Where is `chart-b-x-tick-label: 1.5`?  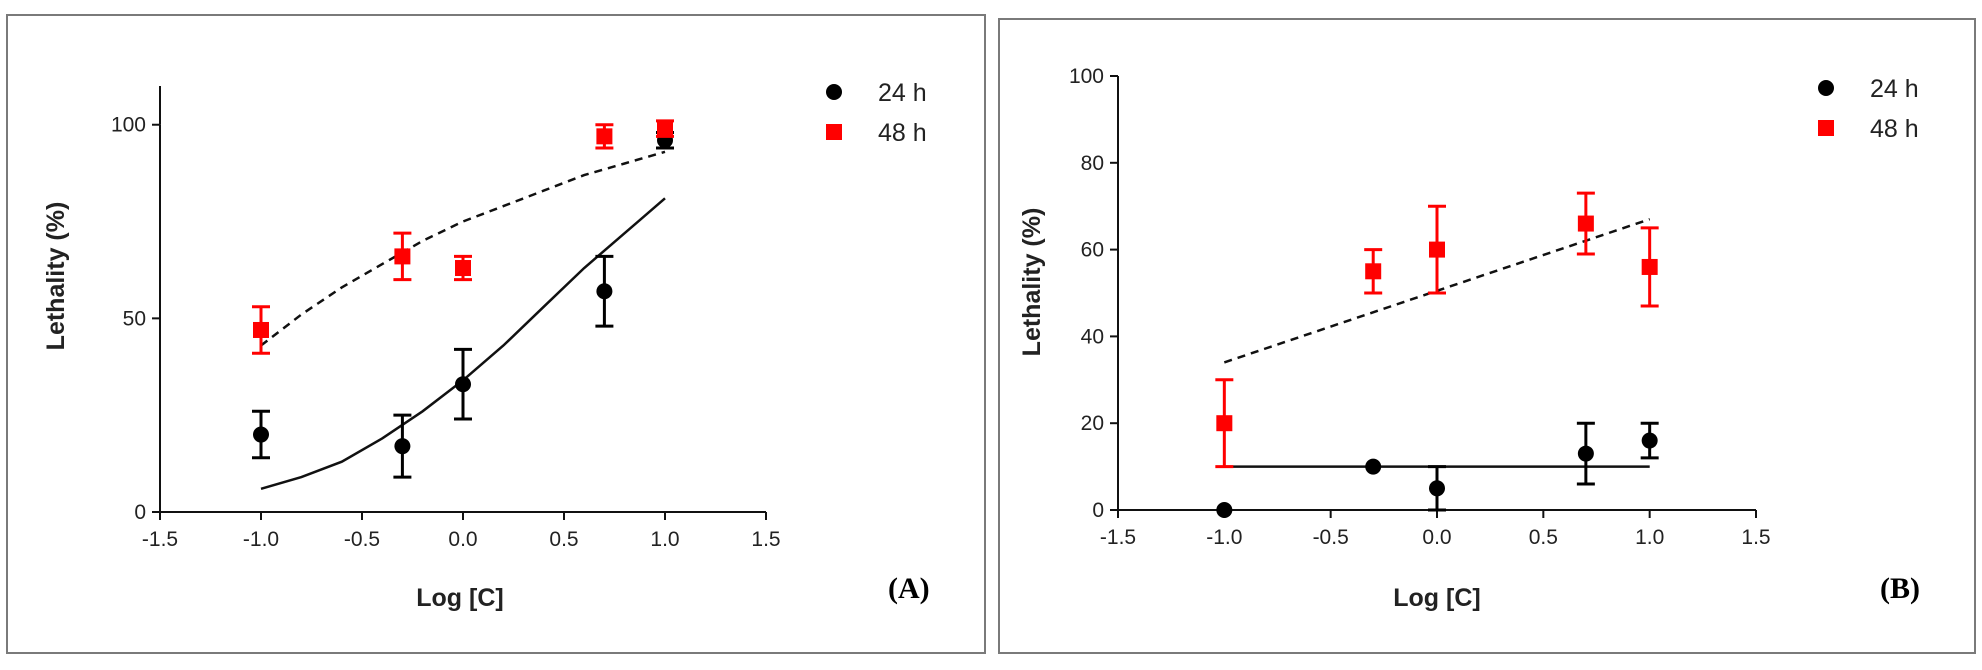 chart-b-x-tick-label: 1.5 is located at coordinates (1755, 537).